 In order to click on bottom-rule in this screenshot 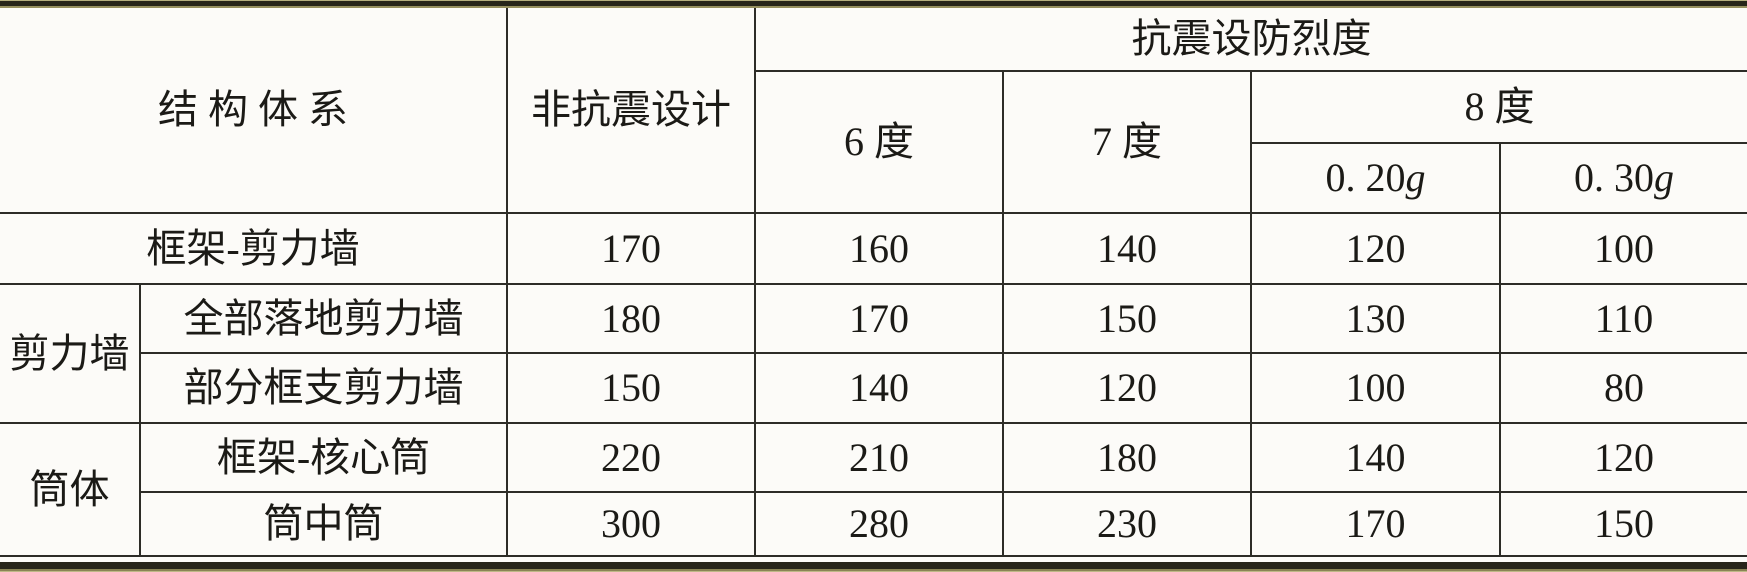, I will do `click(873, 567)`.